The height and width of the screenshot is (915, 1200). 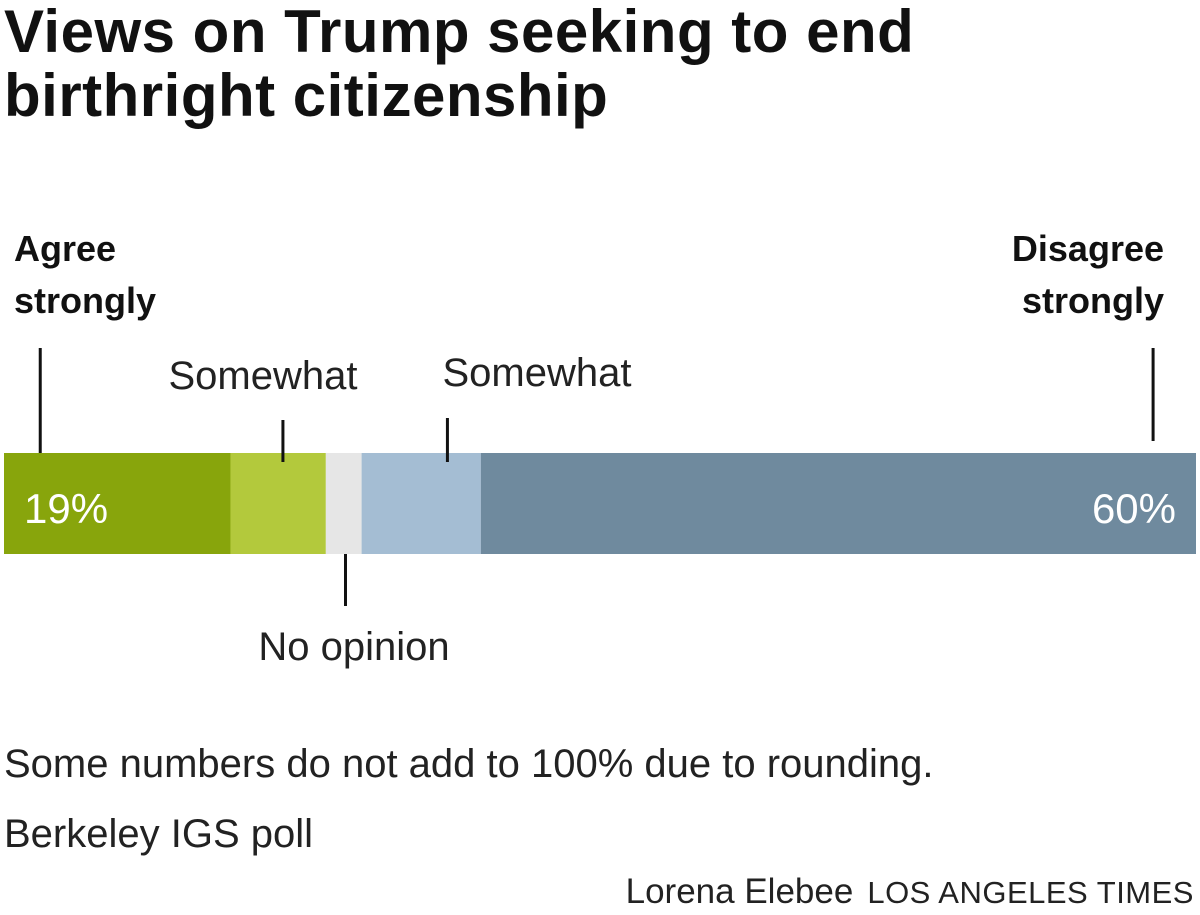 What do you see at coordinates (117, 503) in the screenshot?
I see `bar-segment-agree-strongly` at bounding box center [117, 503].